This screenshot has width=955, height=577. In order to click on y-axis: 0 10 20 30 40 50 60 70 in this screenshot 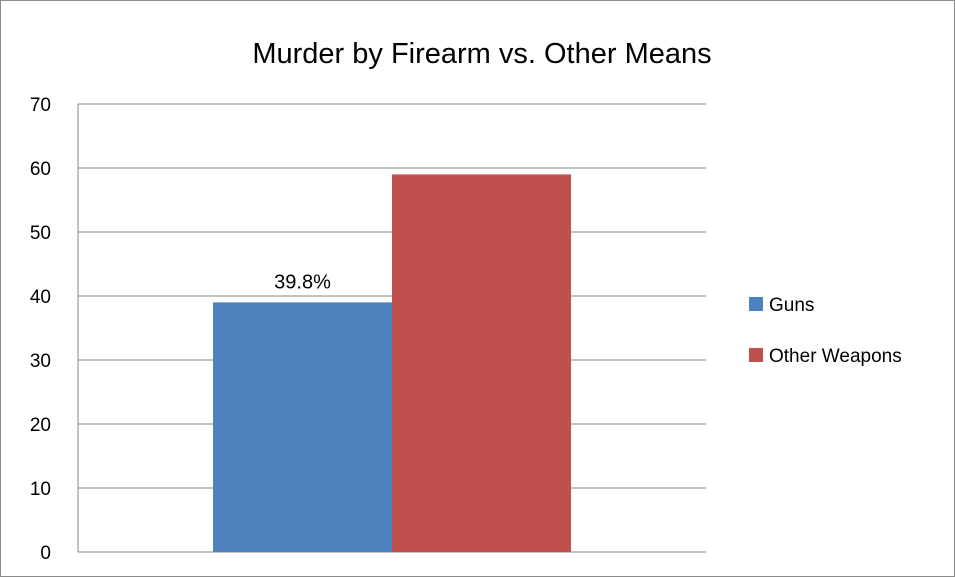, I will do `click(54, 329)`.